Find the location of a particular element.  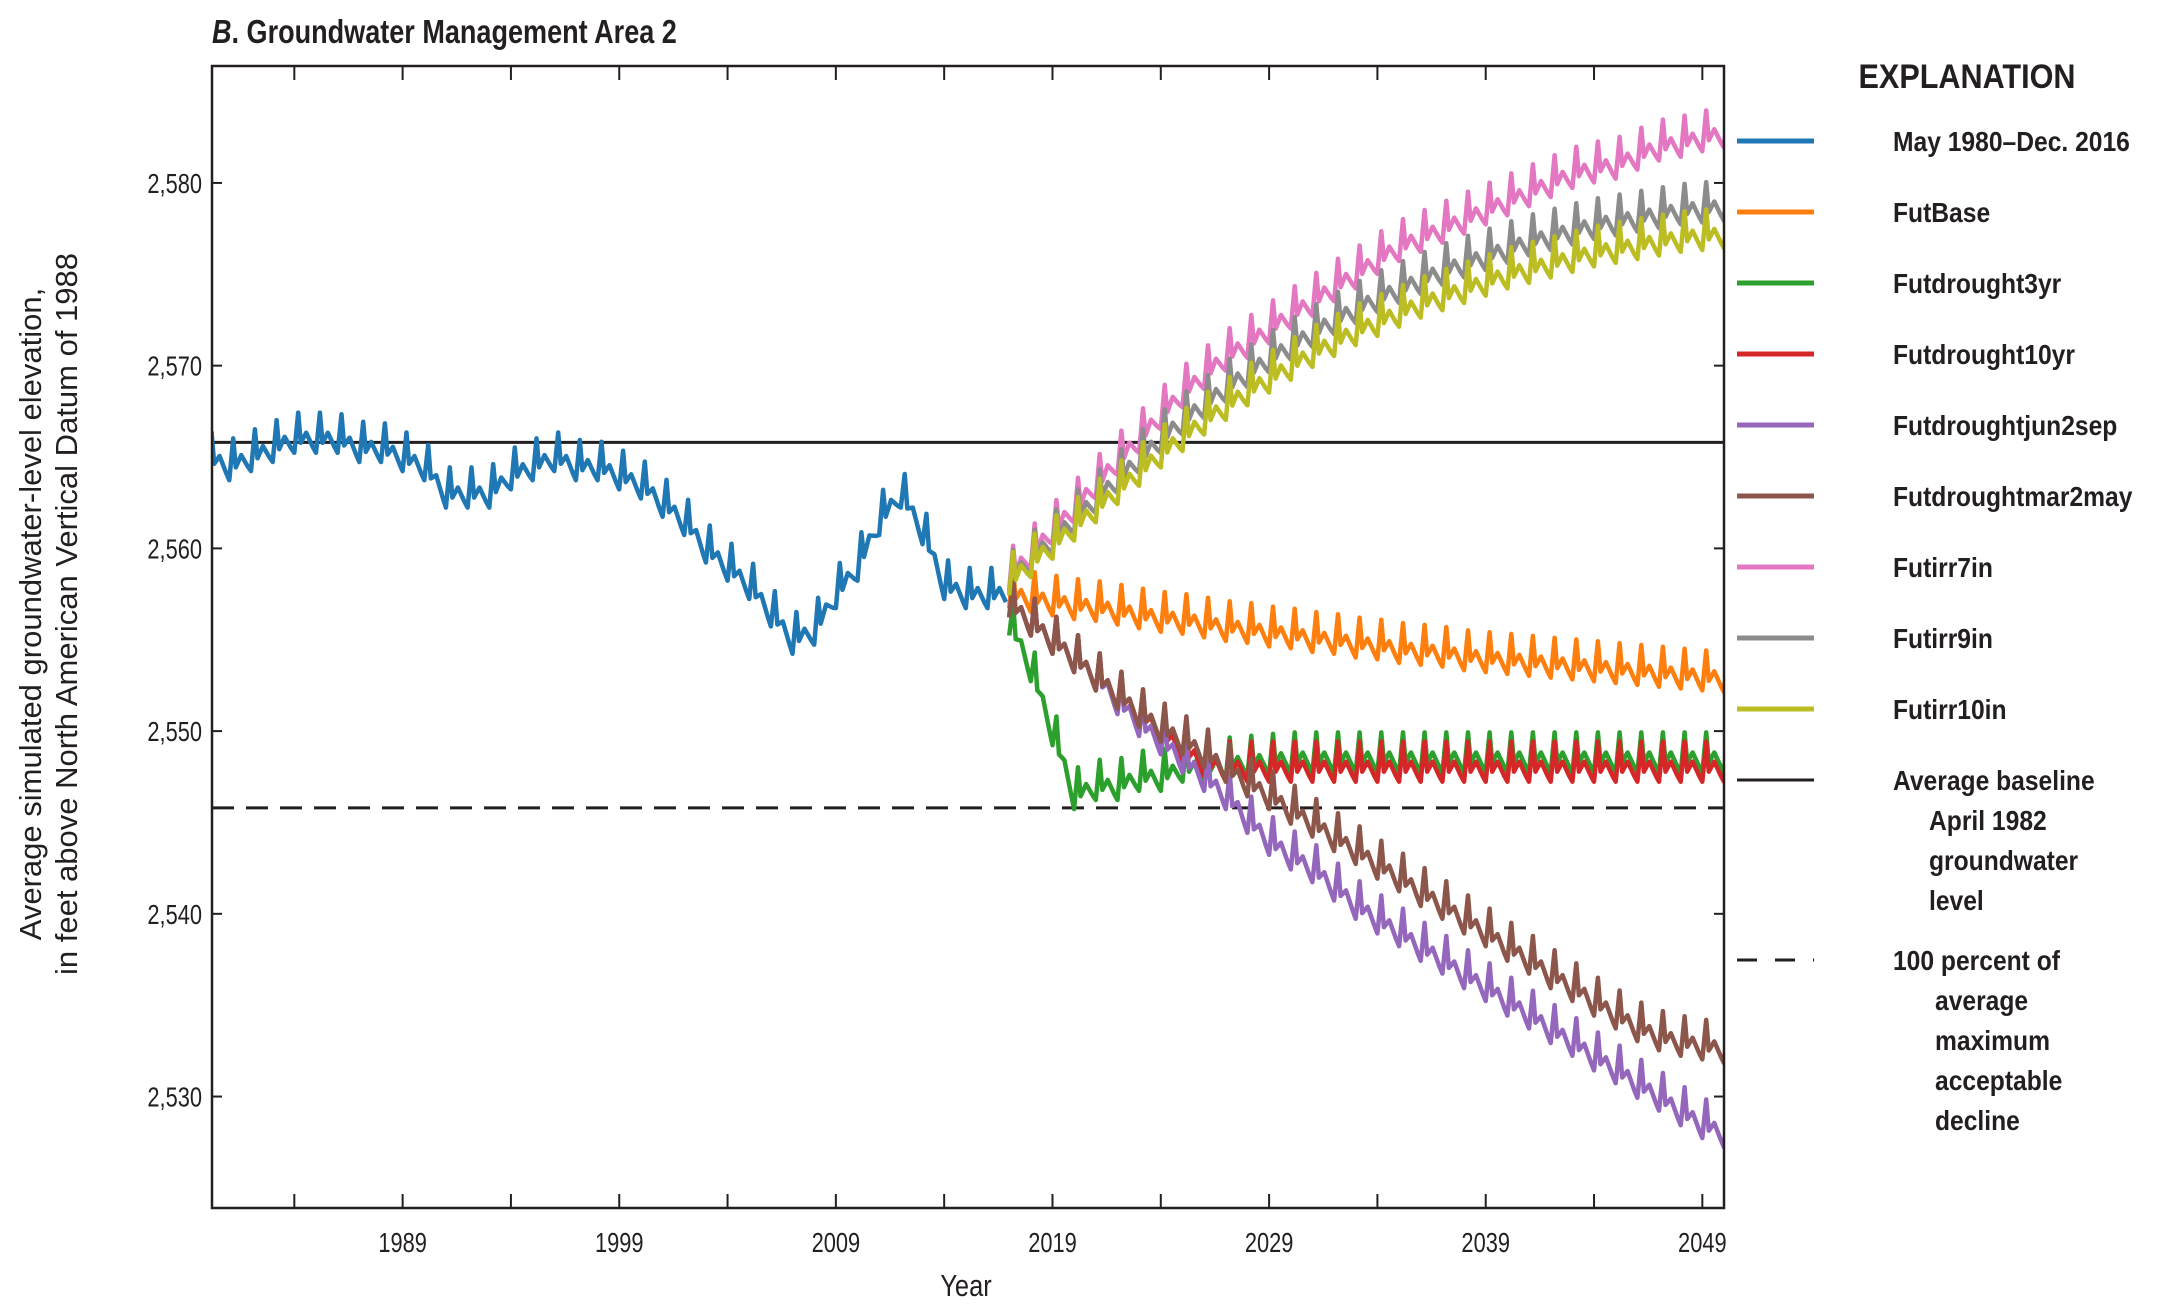

legend-label: maximum is located at coordinates (1992, 1041).